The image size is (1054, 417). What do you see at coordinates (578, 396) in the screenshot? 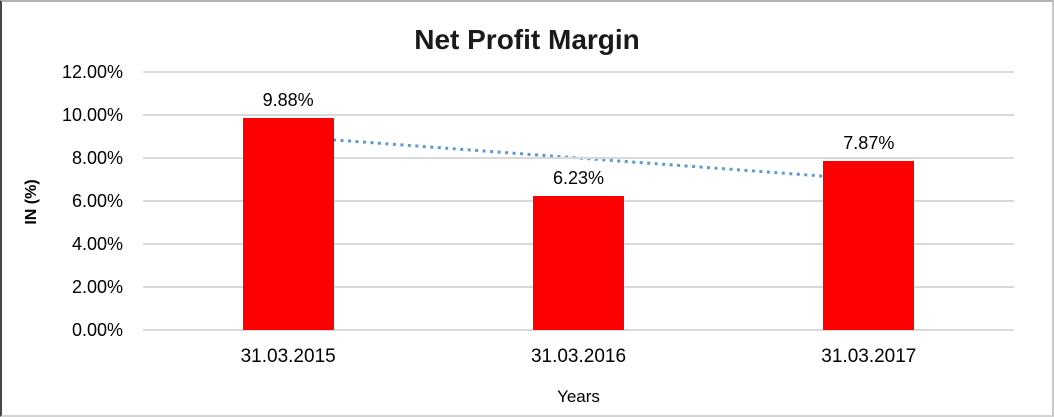
I see `x-axis-title: Years` at bounding box center [578, 396].